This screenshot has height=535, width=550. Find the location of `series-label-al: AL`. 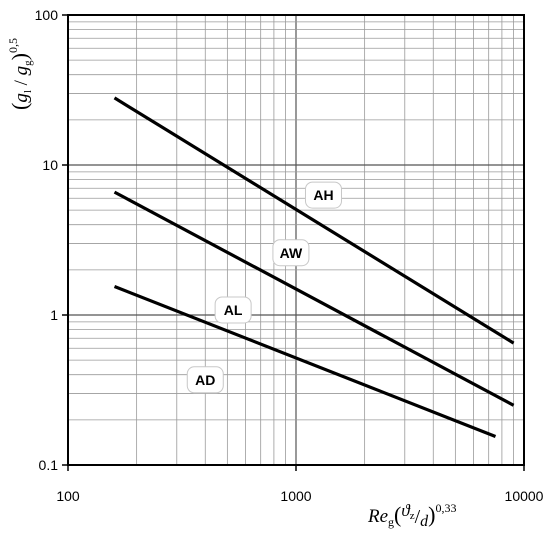

series-label-al: AL is located at coordinates (233, 310).